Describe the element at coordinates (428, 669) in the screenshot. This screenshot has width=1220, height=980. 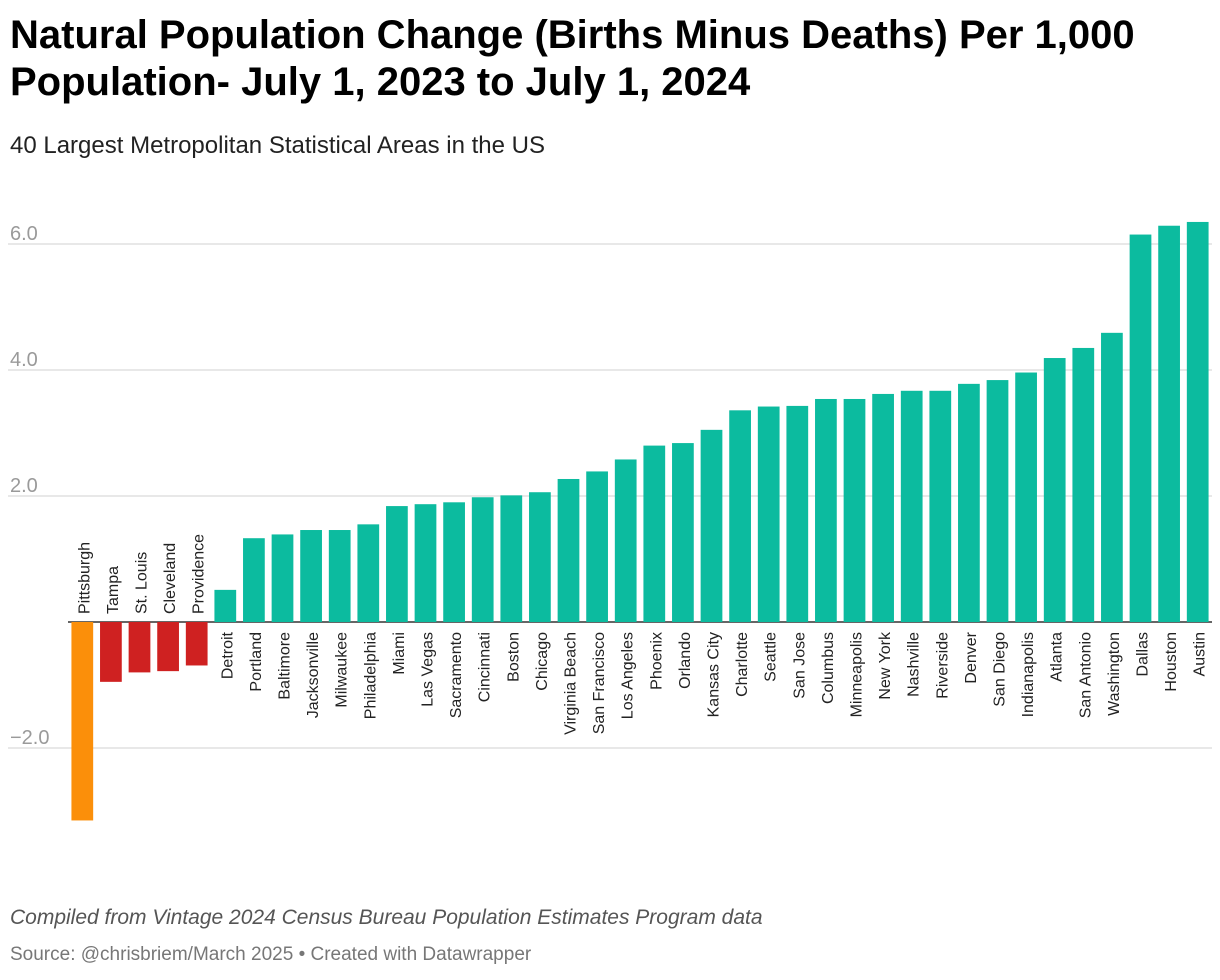
I see `category-label: Las Vegas` at that location.